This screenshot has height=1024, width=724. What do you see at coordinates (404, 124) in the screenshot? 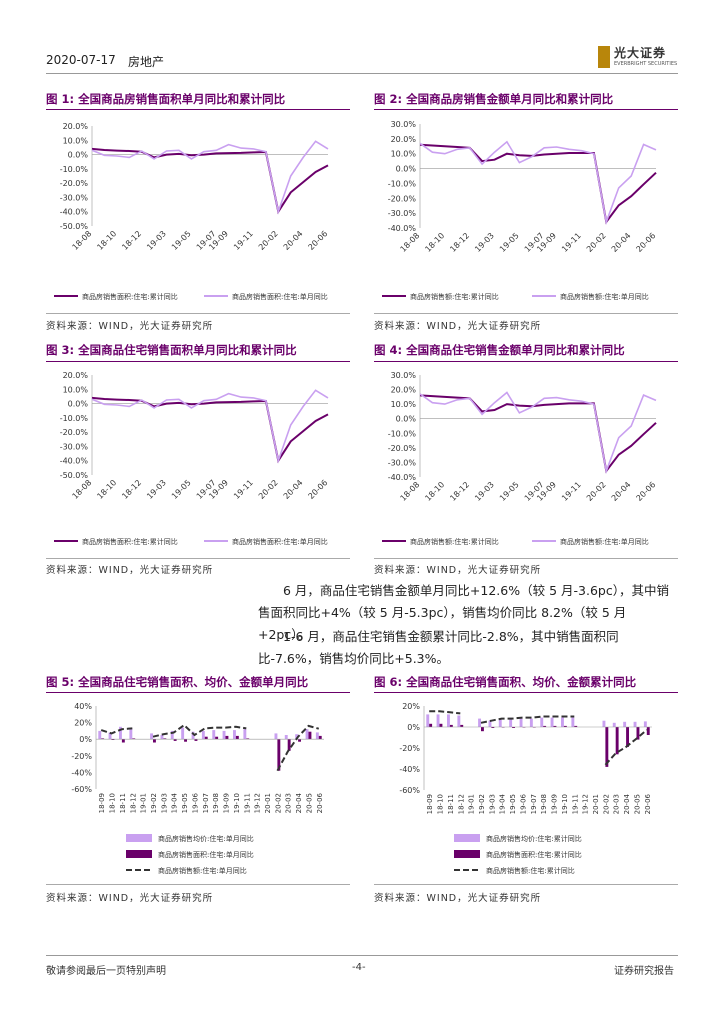
I see `y-tick-label: 30.0%` at bounding box center [404, 124].